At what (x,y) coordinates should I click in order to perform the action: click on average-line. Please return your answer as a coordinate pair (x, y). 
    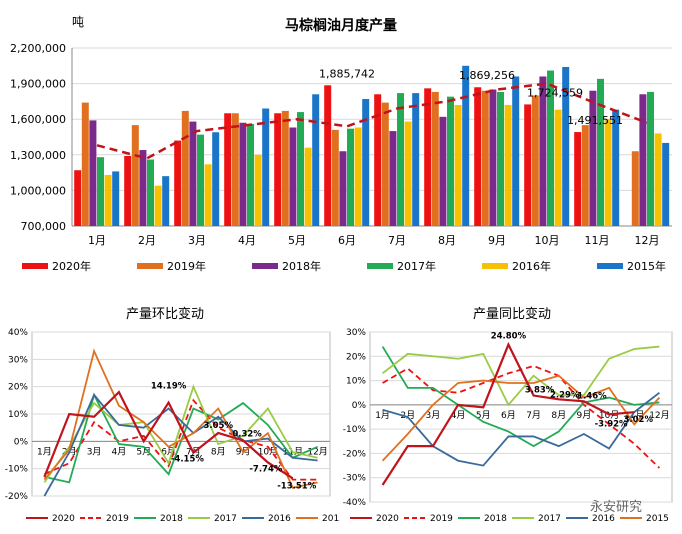
    Looking at the image, I should click on (372, 121).